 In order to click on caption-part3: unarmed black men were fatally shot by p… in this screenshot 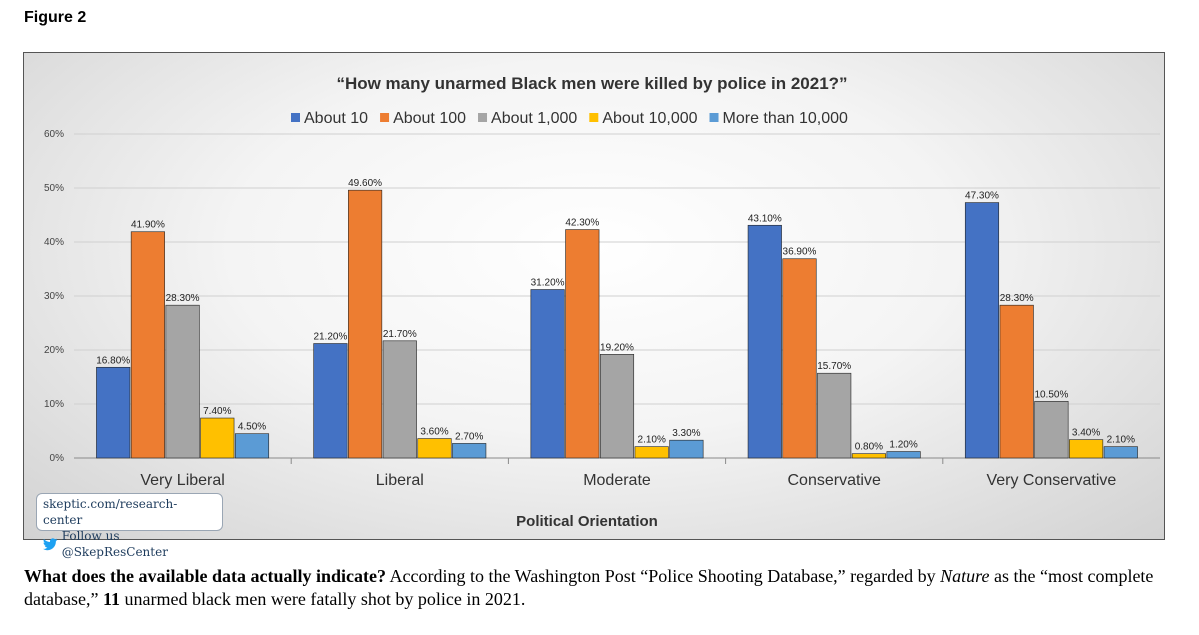, I will do `click(322, 599)`.